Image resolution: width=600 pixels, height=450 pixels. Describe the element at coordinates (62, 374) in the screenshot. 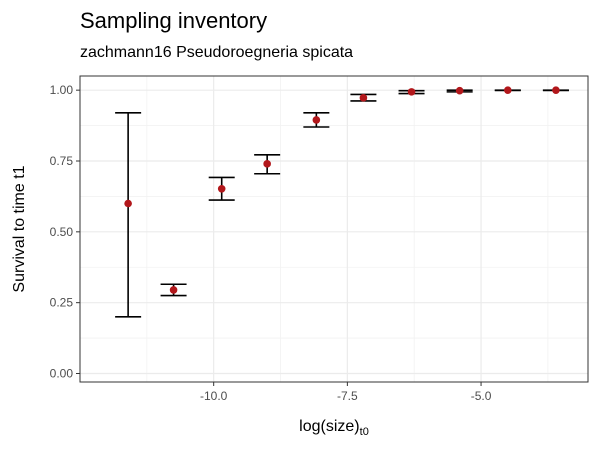

I see `y-tick-label: 0.00` at that location.